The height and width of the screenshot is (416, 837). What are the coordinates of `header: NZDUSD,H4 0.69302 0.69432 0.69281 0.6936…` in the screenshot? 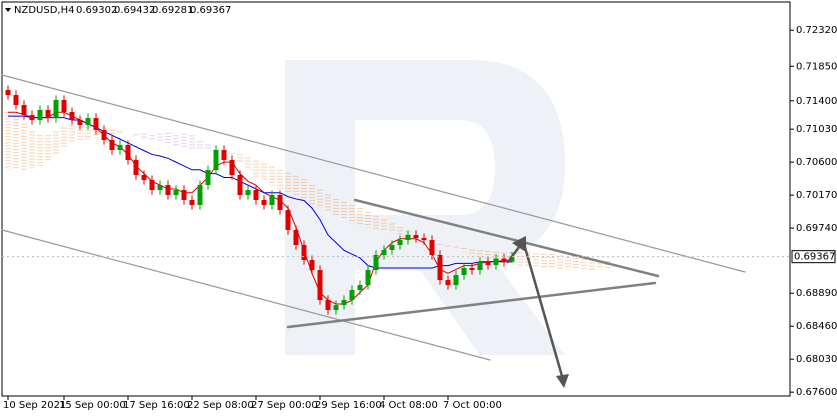 It's located at (118, 10).